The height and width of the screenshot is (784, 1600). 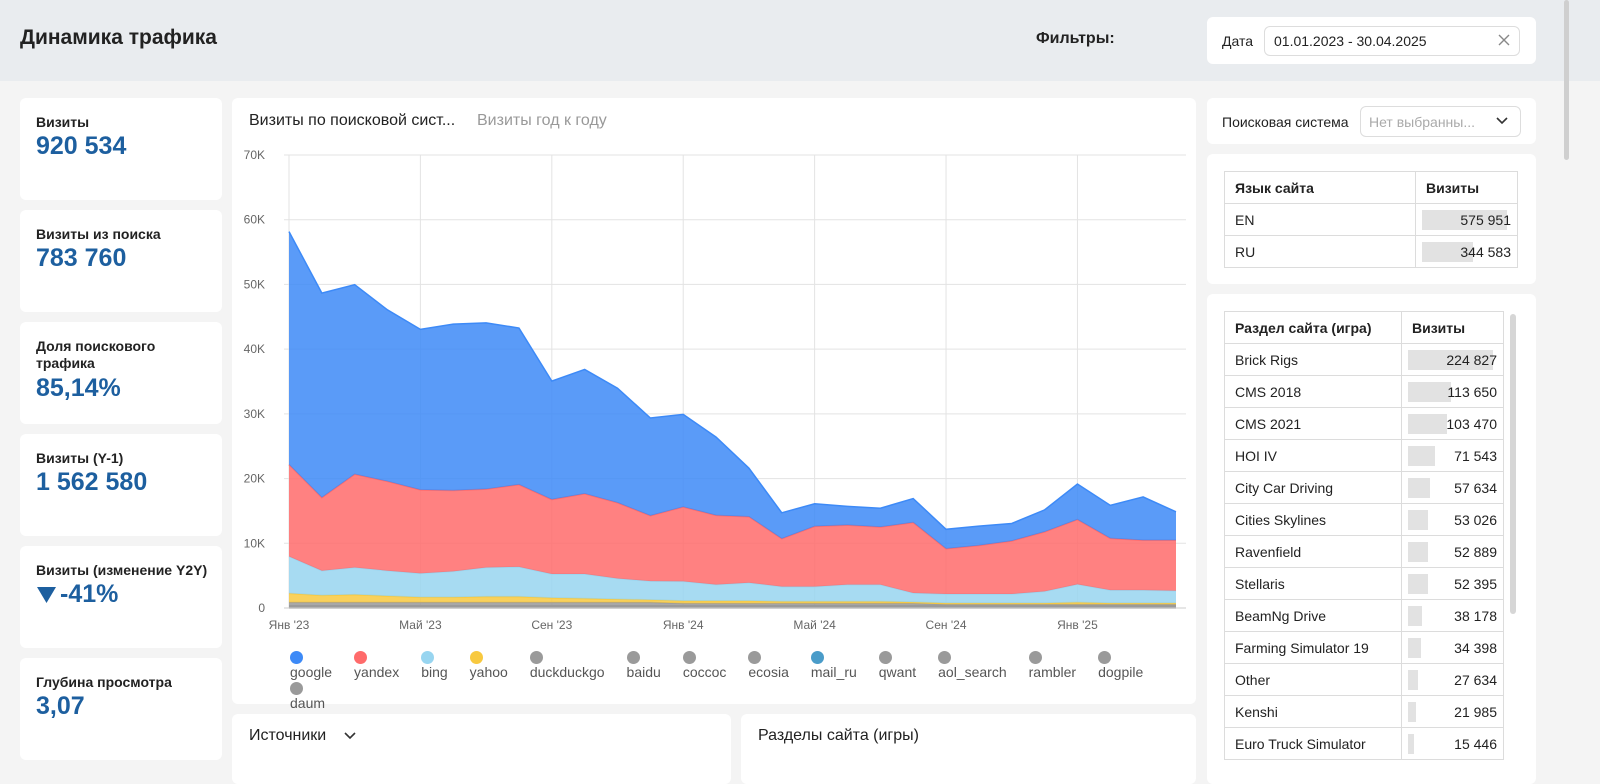 I want to click on row-label: CMS 2018, so click(x=1313, y=392).